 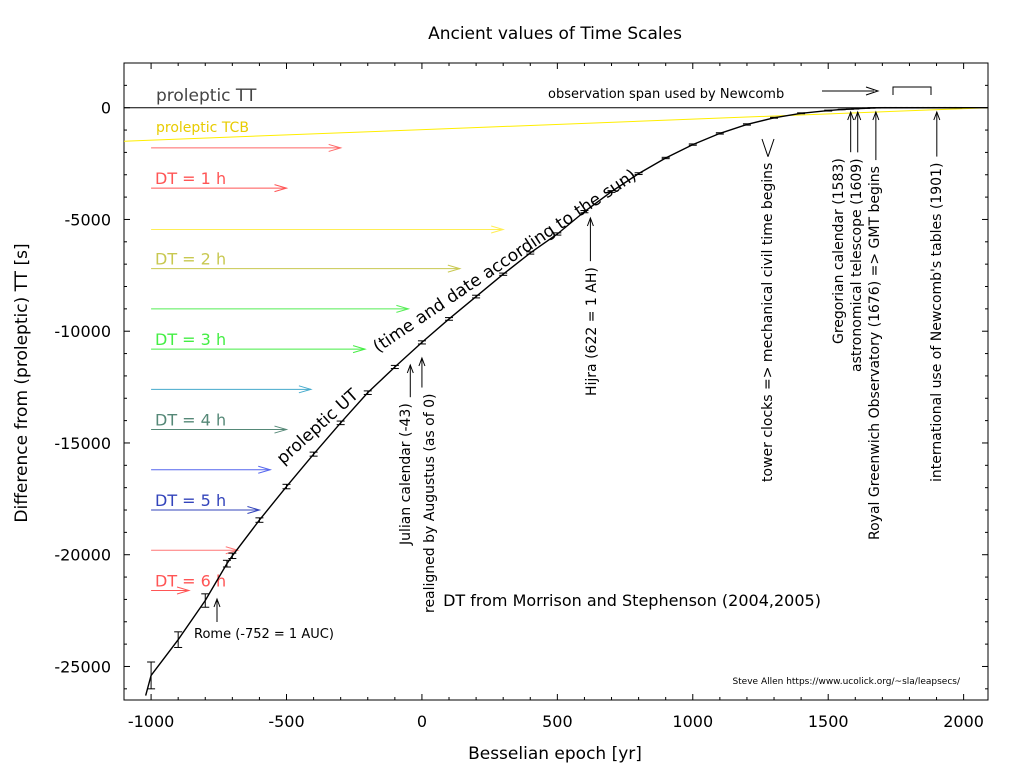 I want to click on x-tick-label: -1000, so click(x=151, y=721).